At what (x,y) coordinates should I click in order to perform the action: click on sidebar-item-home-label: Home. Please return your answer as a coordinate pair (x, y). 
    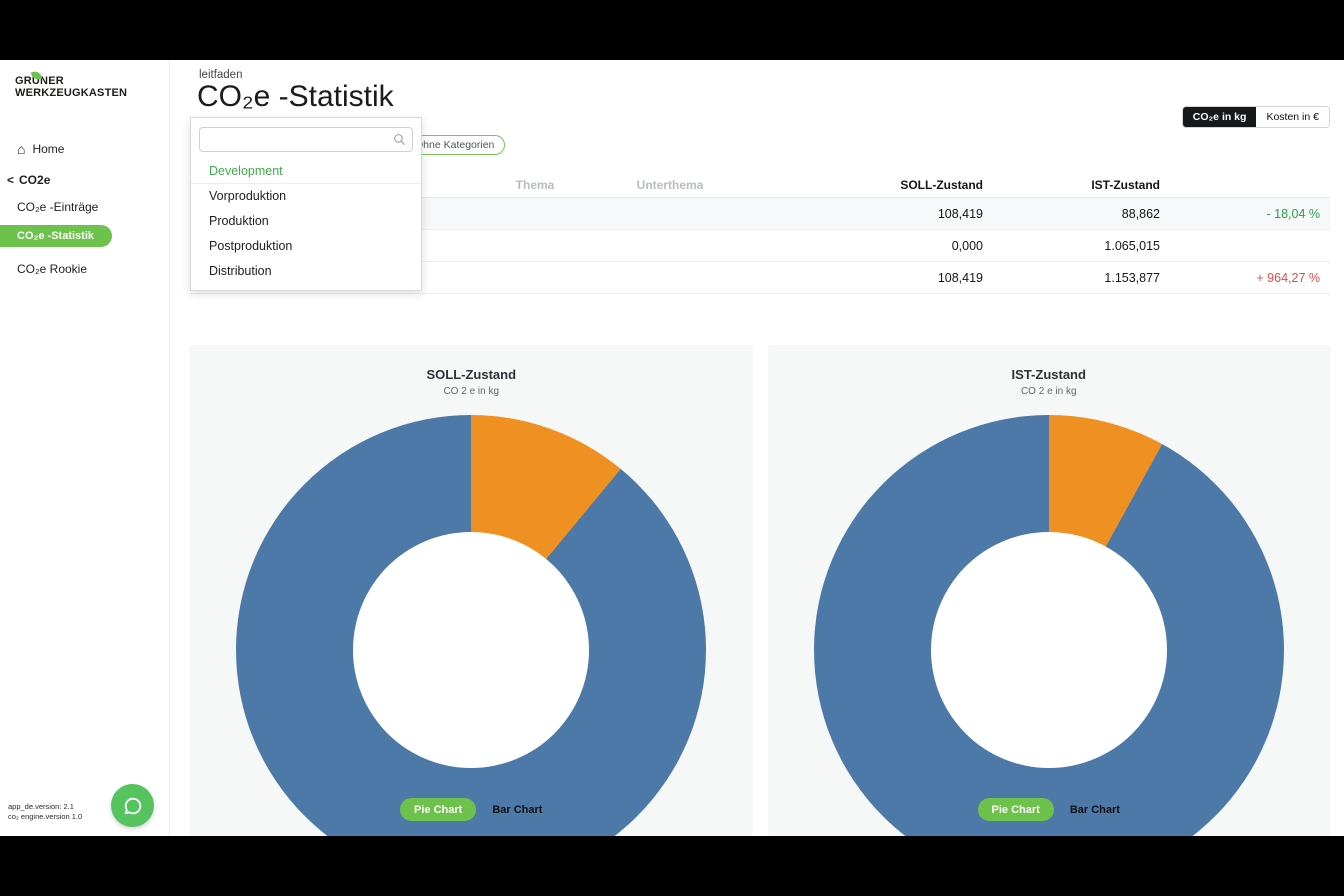
    Looking at the image, I should click on (48, 149).